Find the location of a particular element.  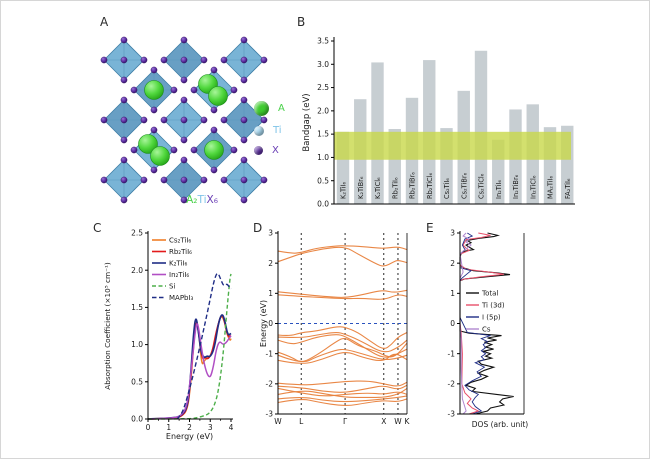

crystal-legend-item: Ti is located at coordinates (284, 130).